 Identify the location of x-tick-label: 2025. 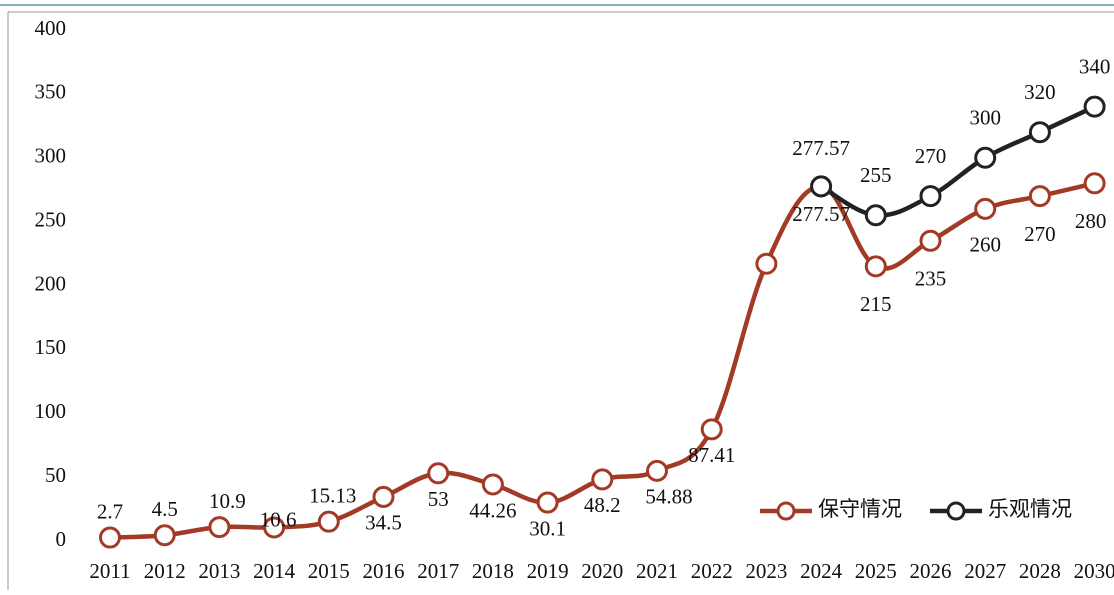
(876, 571).